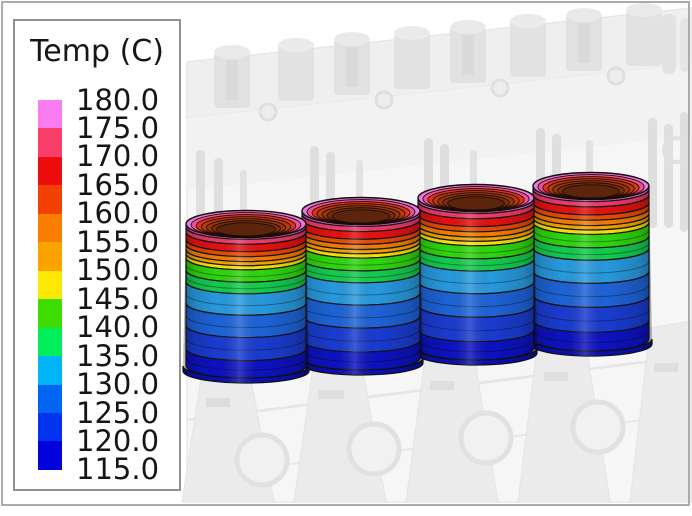 The height and width of the screenshot is (516, 692). What do you see at coordinates (438, 55) in the screenshot?
I see `head-towers` at bounding box center [438, 55].